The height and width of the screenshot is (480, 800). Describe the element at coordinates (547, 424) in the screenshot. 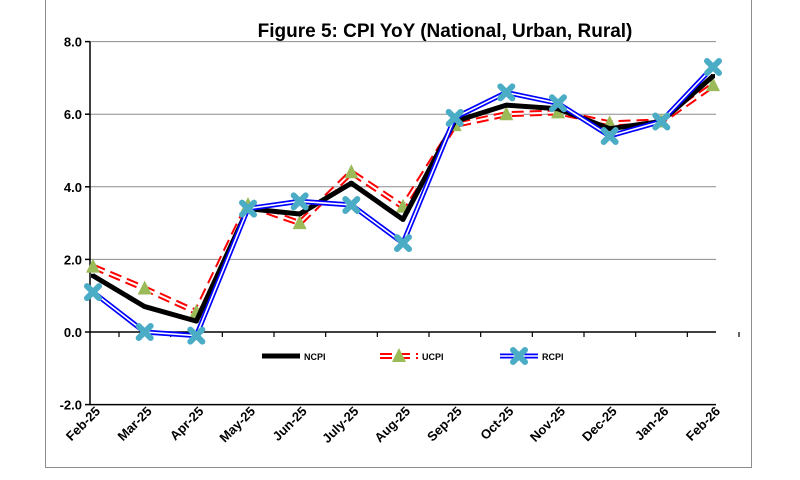

I see `x-tick-label: Nov-25` at that location.